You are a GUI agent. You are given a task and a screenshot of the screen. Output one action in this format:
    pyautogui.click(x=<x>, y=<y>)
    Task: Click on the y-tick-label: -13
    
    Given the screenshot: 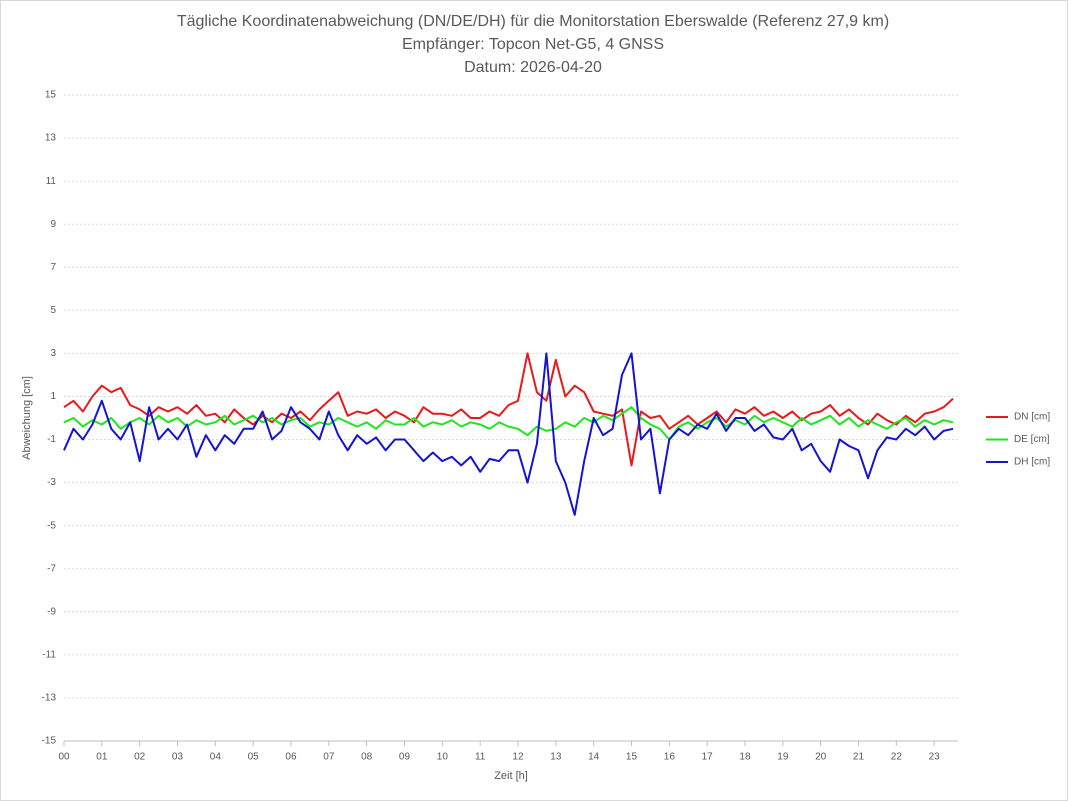 What is the action you would take?
    pyautogui.click(x=49, y=698)
    